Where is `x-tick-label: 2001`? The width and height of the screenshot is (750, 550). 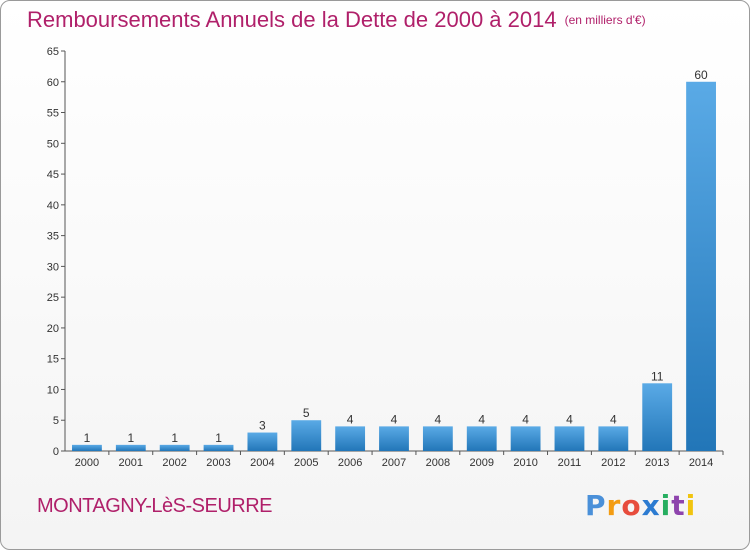
x-tick-label: 2001 is located at coordinates (131, 463).